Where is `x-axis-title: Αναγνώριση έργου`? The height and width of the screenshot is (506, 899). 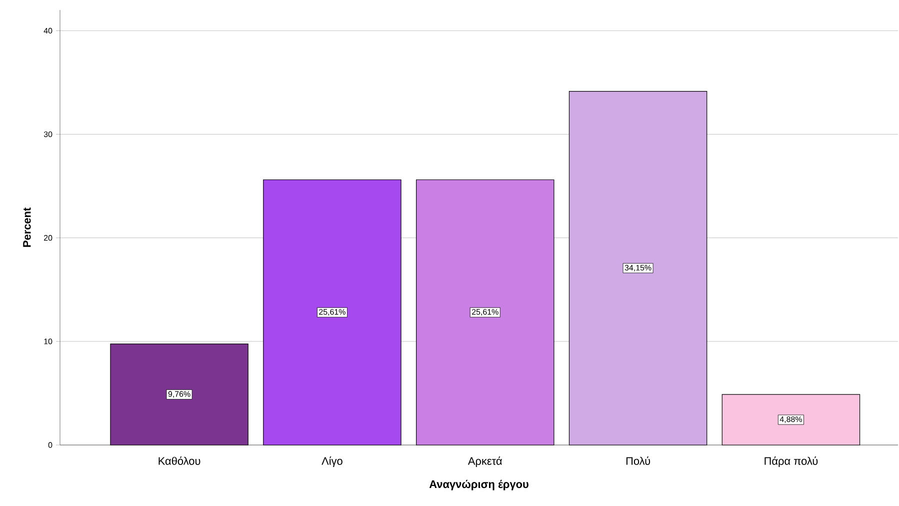 x-axis-title: Αναγνώριση έργου is located at coordinates (478, 485).